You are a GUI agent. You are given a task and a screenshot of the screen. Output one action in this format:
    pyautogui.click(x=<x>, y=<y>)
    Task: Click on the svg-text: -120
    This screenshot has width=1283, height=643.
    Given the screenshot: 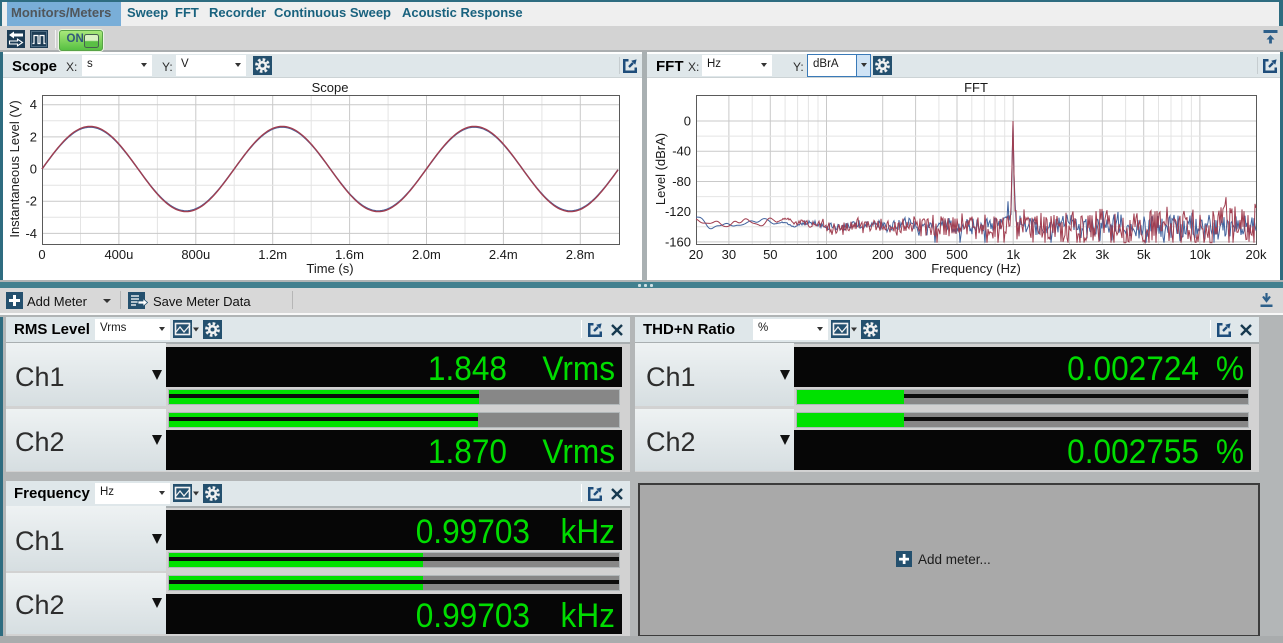 What is the action you would take?
    pyautogui.click(x=678, y=211)
    